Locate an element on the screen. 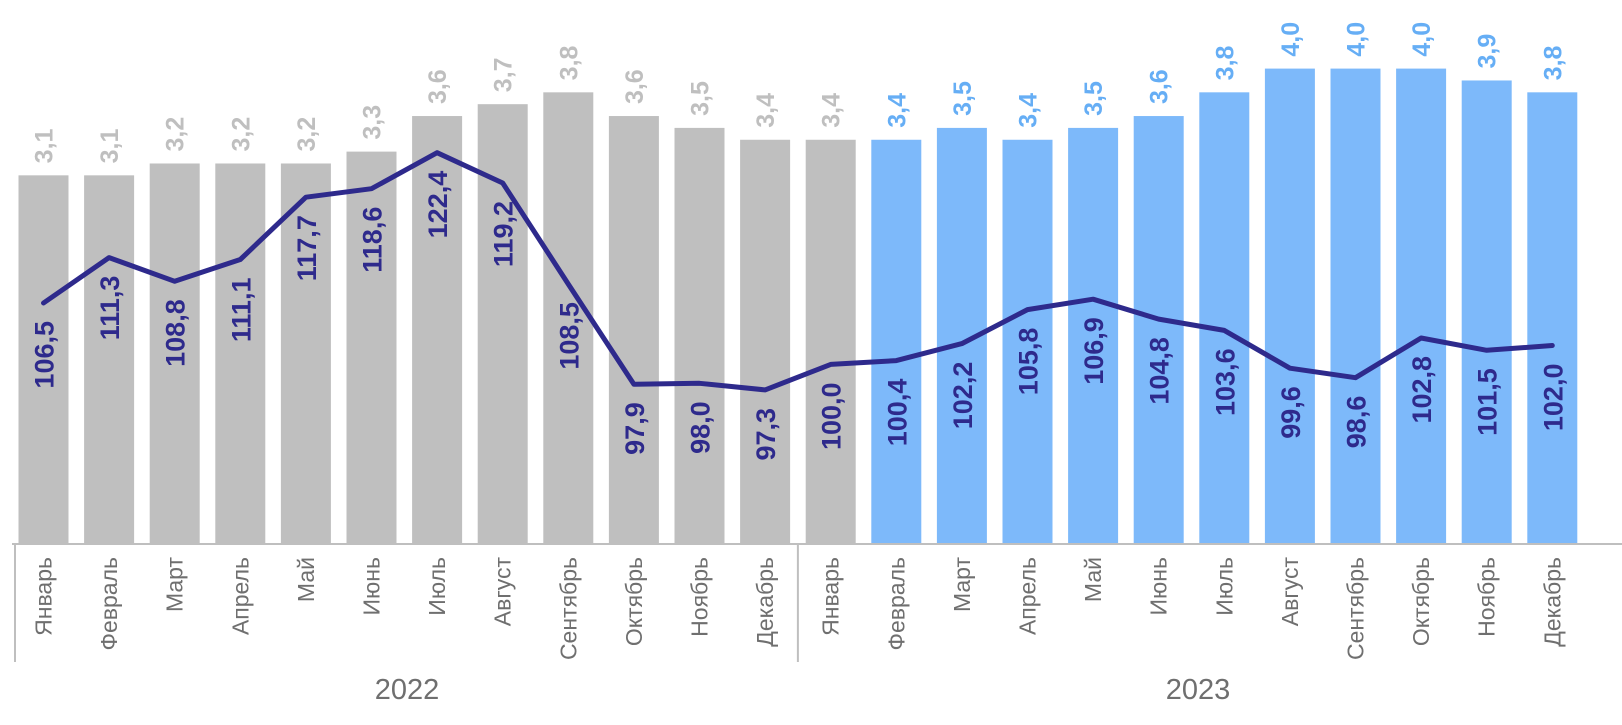  bar-value-label: 3,7 is located at coordinates (504, 74).